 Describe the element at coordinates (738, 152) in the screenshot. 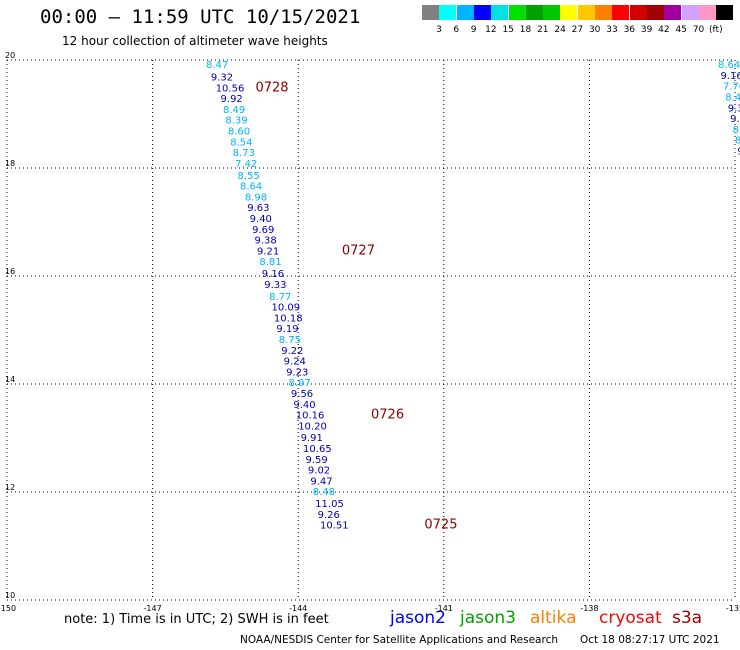

I see `swh-value: 9.` at that location.